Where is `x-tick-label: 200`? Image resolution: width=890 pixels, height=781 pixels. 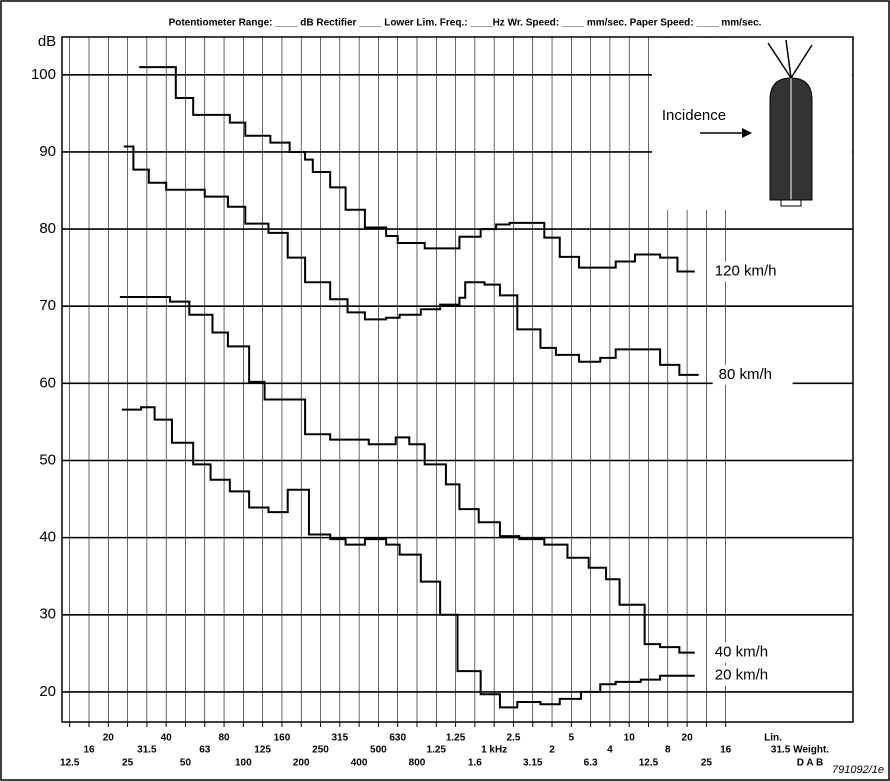
x-tick-label: 200 is located at coordinates (301, 763).